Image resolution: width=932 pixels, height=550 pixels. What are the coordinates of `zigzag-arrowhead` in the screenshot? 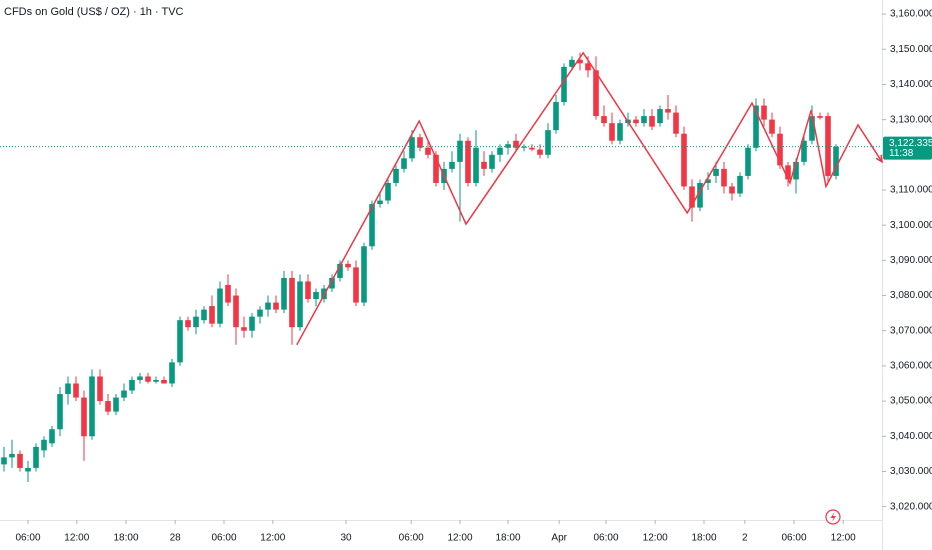 It's located at (879, 159).